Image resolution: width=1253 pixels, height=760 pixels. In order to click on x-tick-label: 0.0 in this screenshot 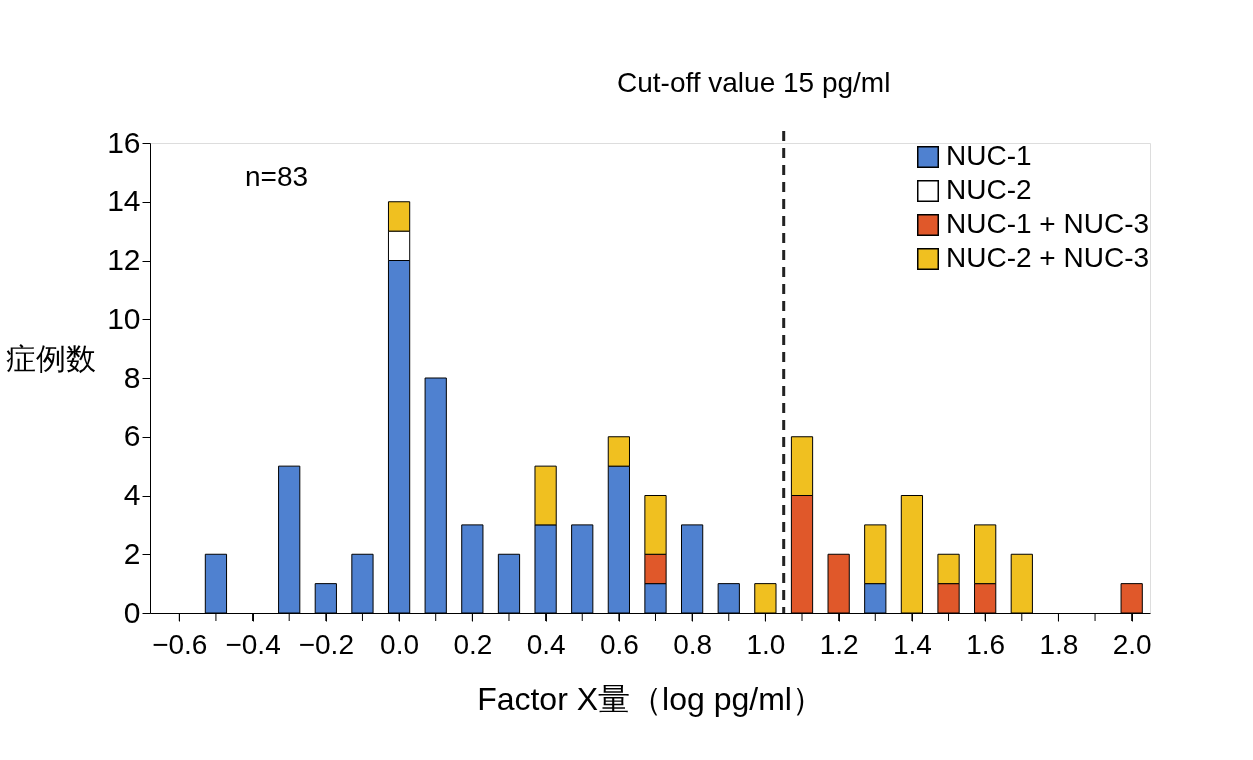, I will do `click(400, 644)`.